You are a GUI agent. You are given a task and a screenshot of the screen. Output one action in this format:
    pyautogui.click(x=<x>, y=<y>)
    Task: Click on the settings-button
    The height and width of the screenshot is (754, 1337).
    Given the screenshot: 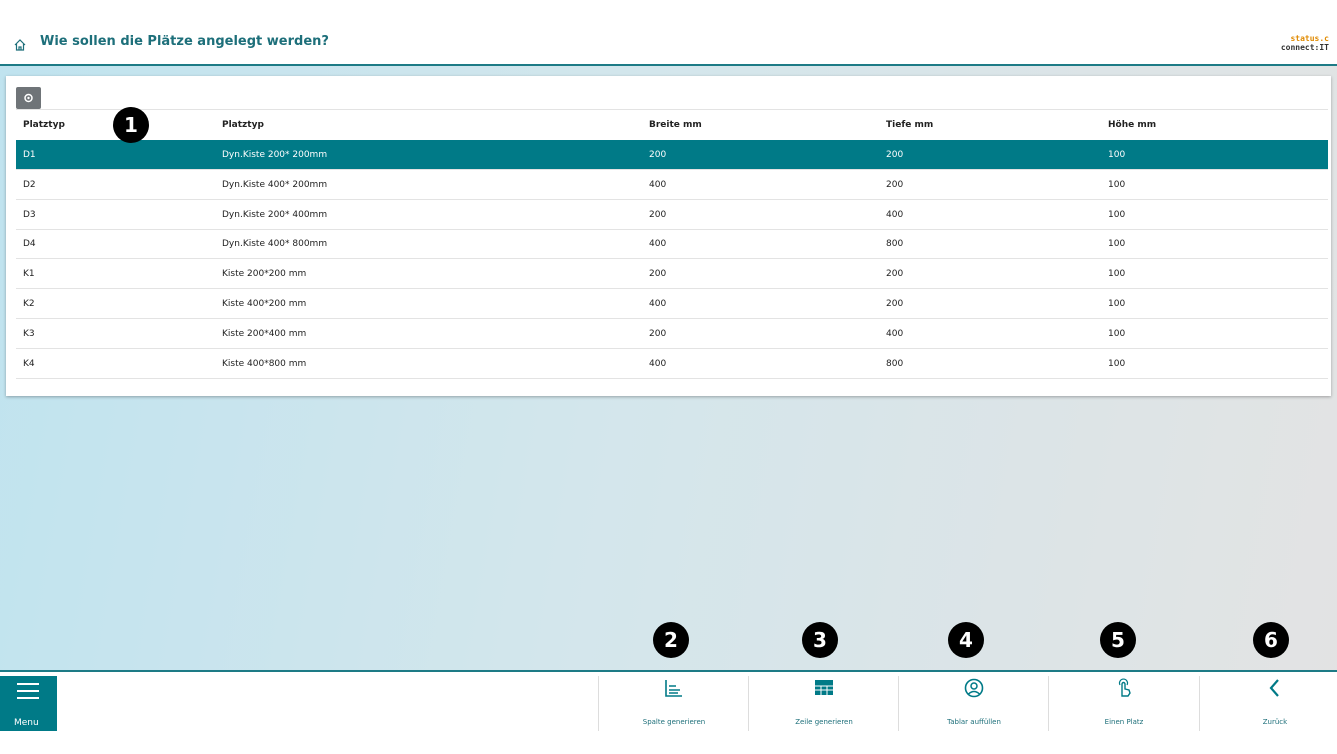 What is the action you would take?
    pyautogui.click(x=28, y=98)
    